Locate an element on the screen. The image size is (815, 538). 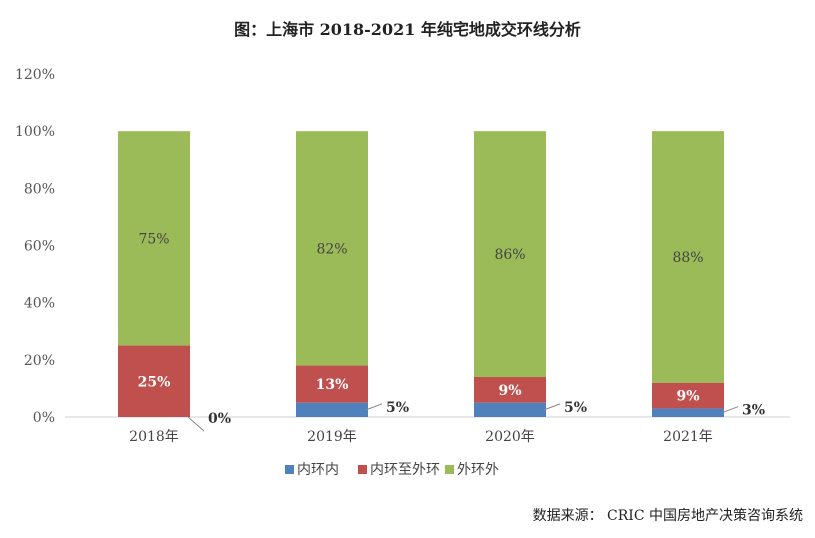
y-tick-label: 0% is located at coordinates (44, 418).